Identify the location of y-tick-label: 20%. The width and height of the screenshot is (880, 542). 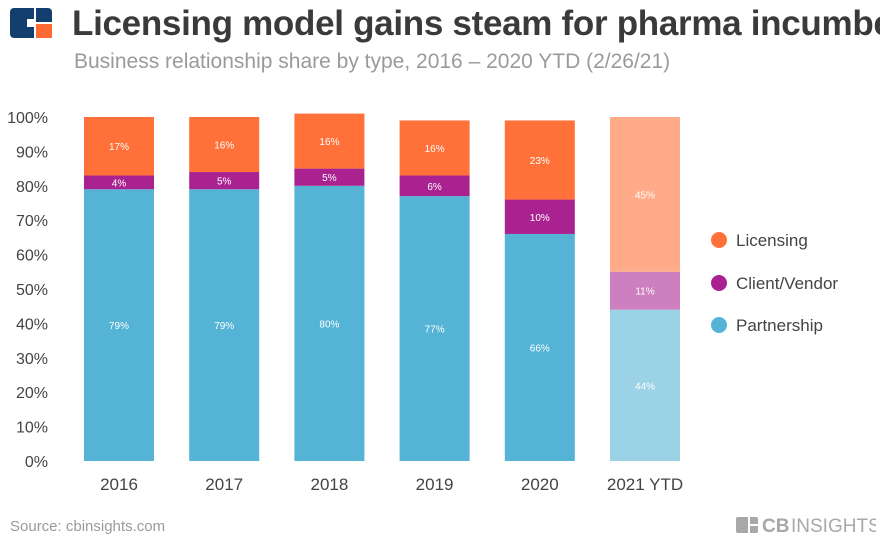
(32, 393).